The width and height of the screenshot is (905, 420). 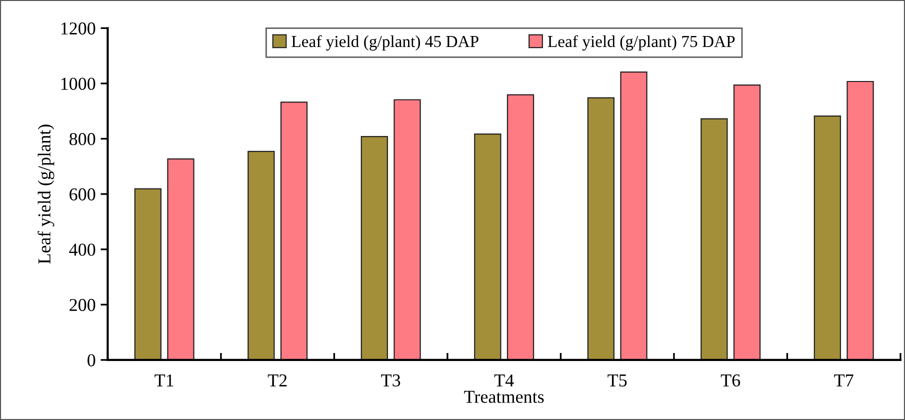 I want to click on y-tick-label: 600, so click(x=83, y=194).